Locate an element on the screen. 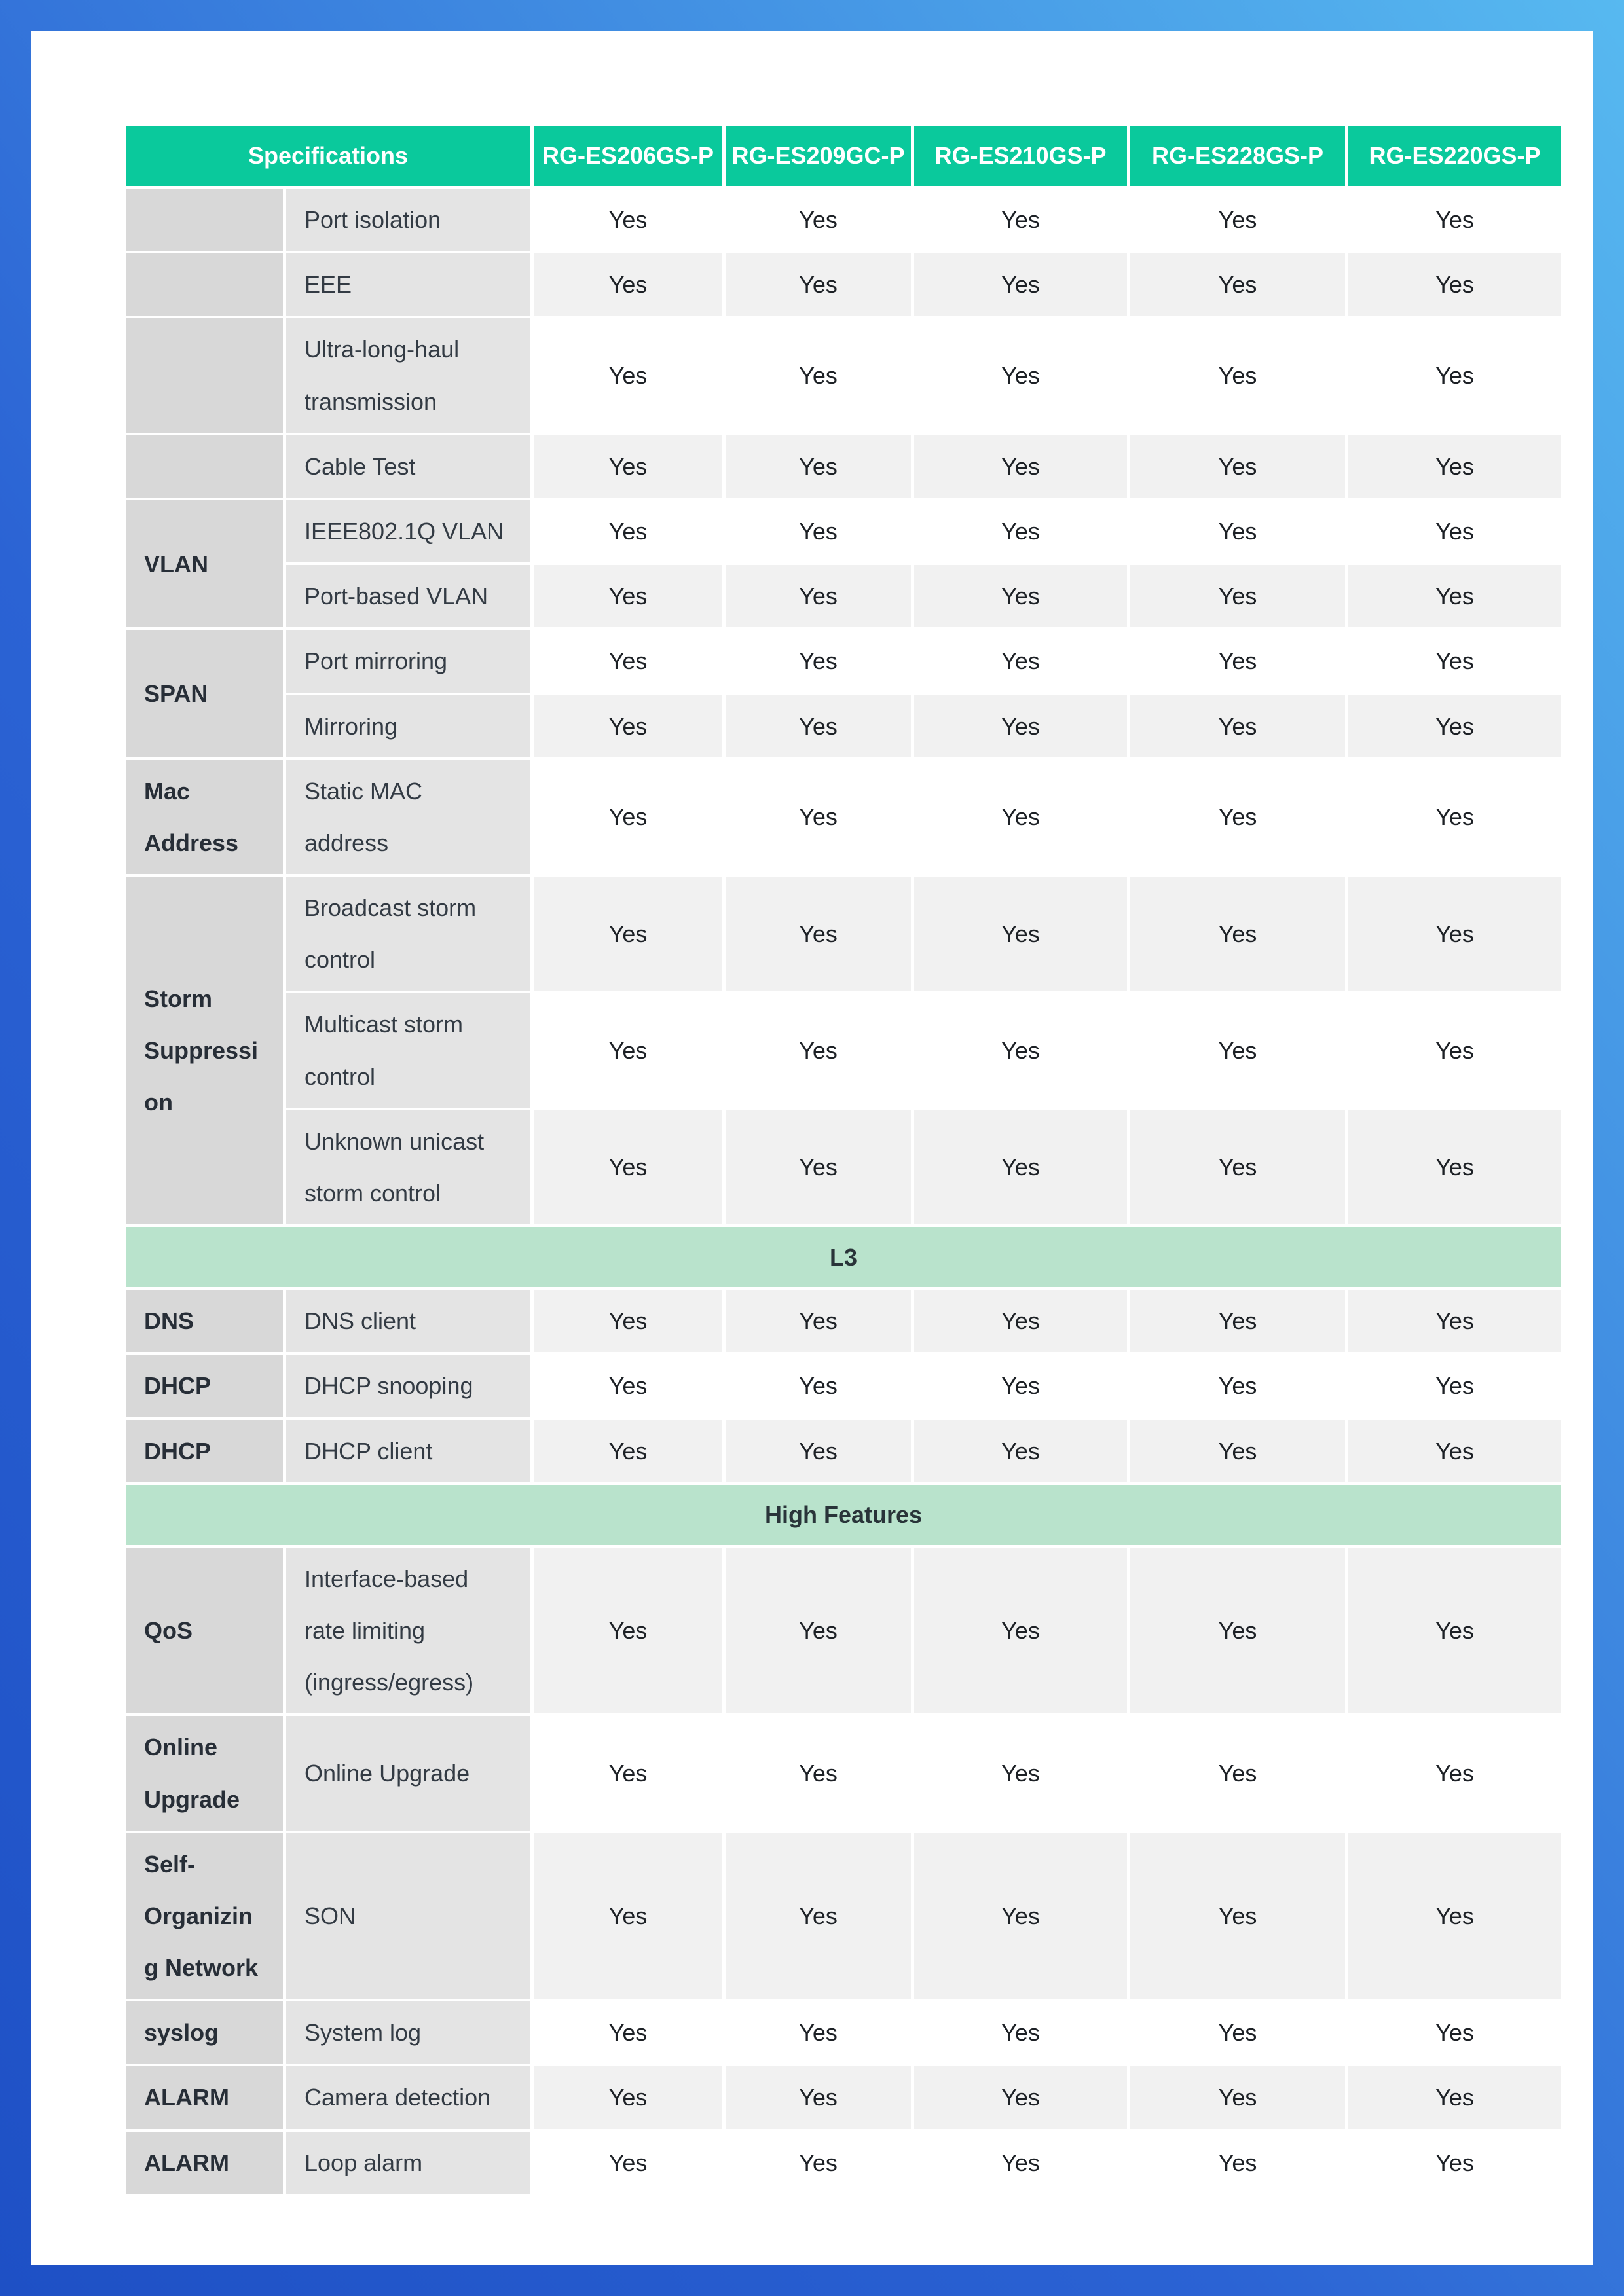 The width and height of the screenshot is (1624, 2296). section-row: High Features is located at coordinates (844, 1514).